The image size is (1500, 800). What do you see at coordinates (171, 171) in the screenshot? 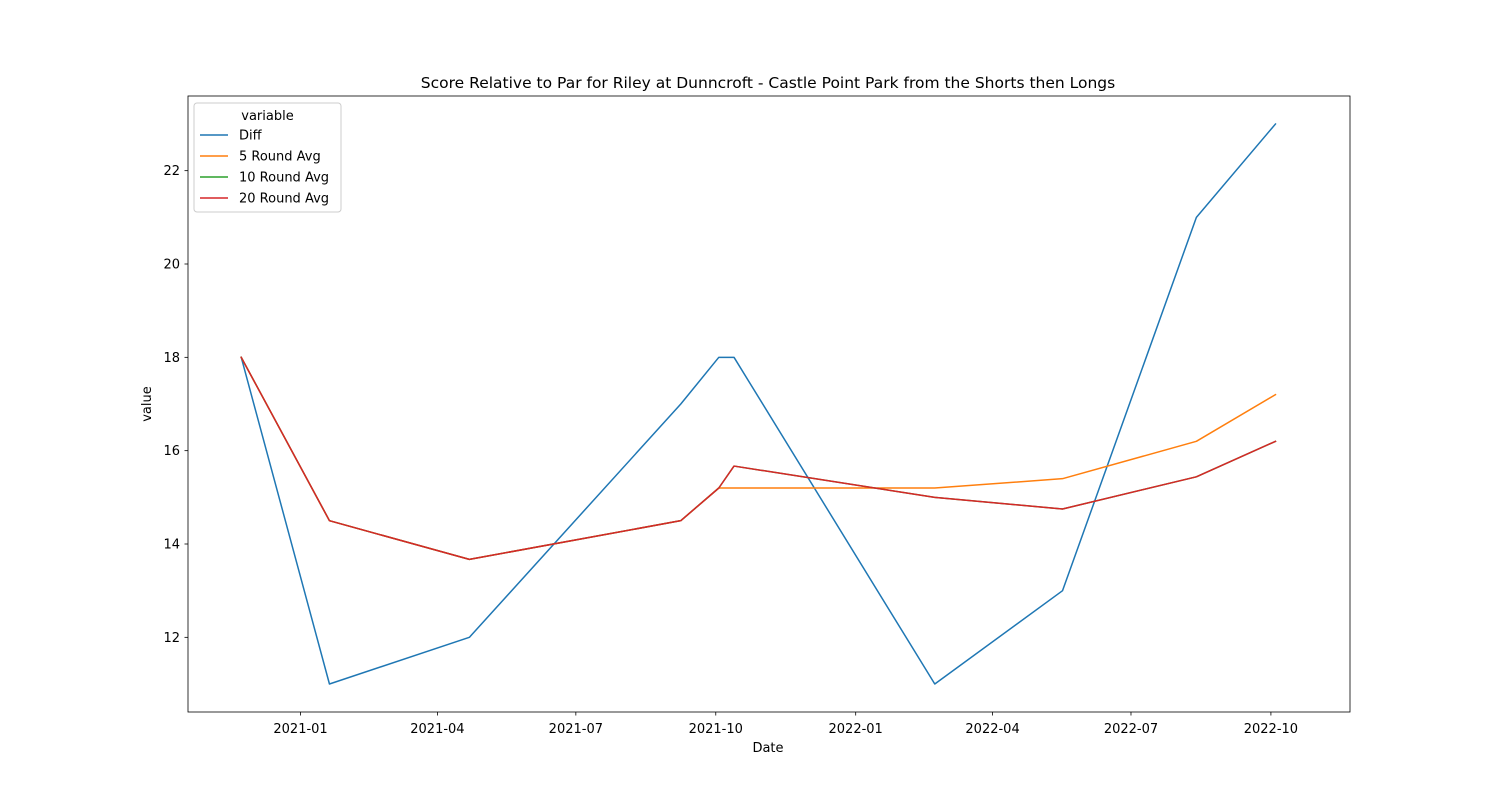
I see `y-tick-label: 22` at bounding box center [171, 171].